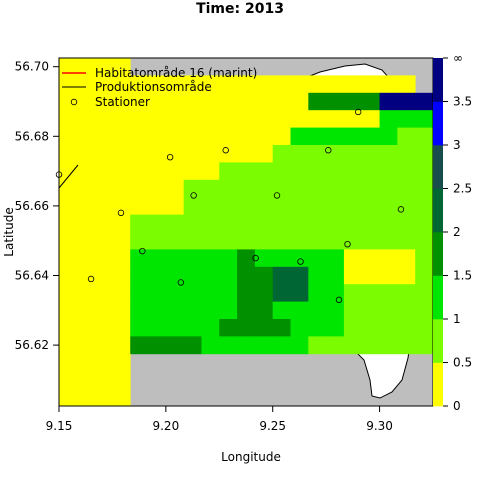 This screenshot has width=480, height=480. Describe the element at coordinates (122, 102) in the screenshot. I see `legend-label-stations: Stationer` at that location.